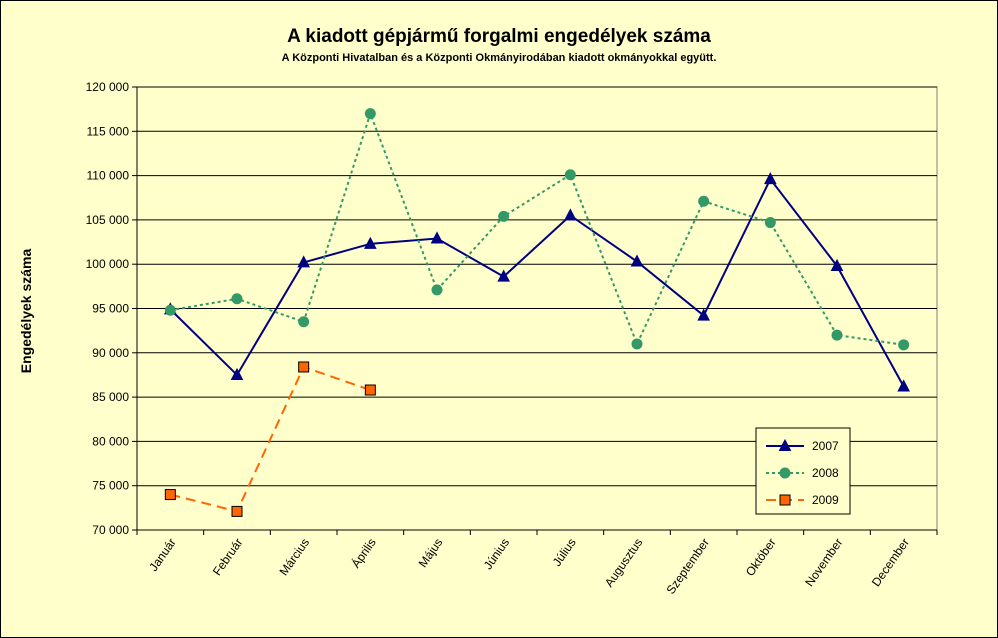 This screenshot has height=638, width=998. Describe the element at coordinates (108, 176) in the screenshot. I see `y-tick-label: 110 000` at that location.